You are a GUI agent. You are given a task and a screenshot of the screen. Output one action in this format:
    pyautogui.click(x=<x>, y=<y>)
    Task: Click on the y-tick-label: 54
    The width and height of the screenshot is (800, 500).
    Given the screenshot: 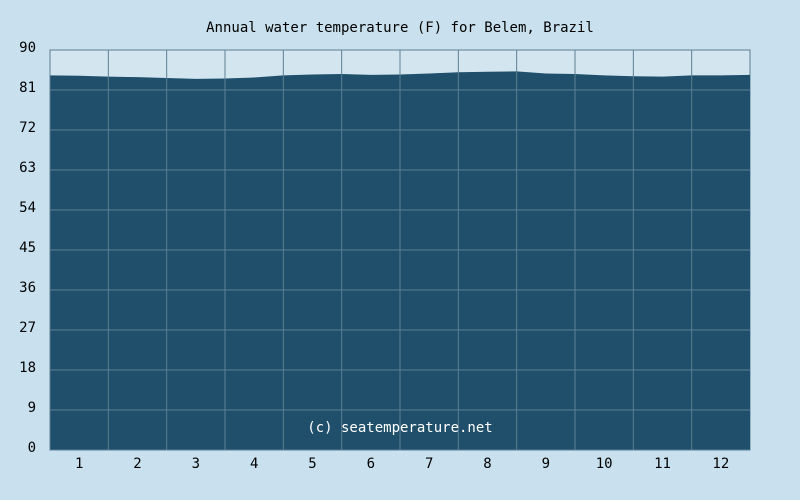 What is the action you would take?
    pyautogui.click(x=27, y=208)
    